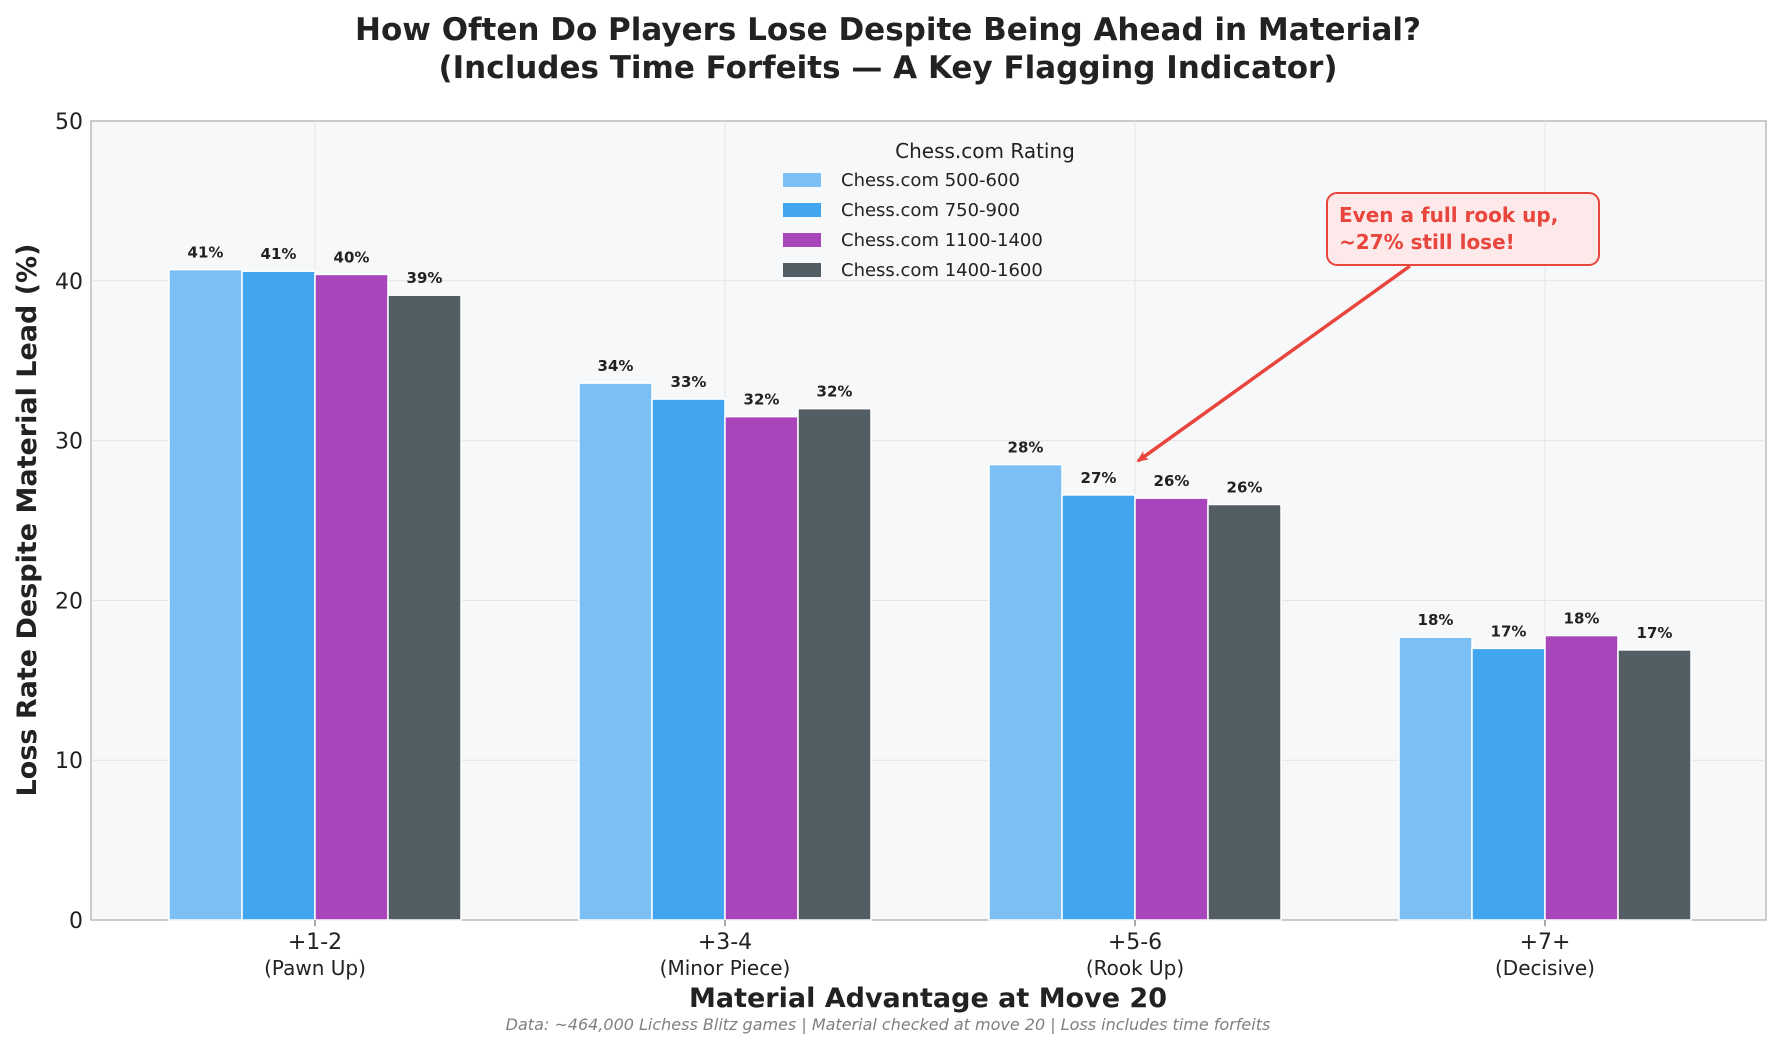 Image resolution: width=1776 pixels, height=1047 pixels. I want to click on x-tick-sublabel: (Decisive), so click(1545, 968).